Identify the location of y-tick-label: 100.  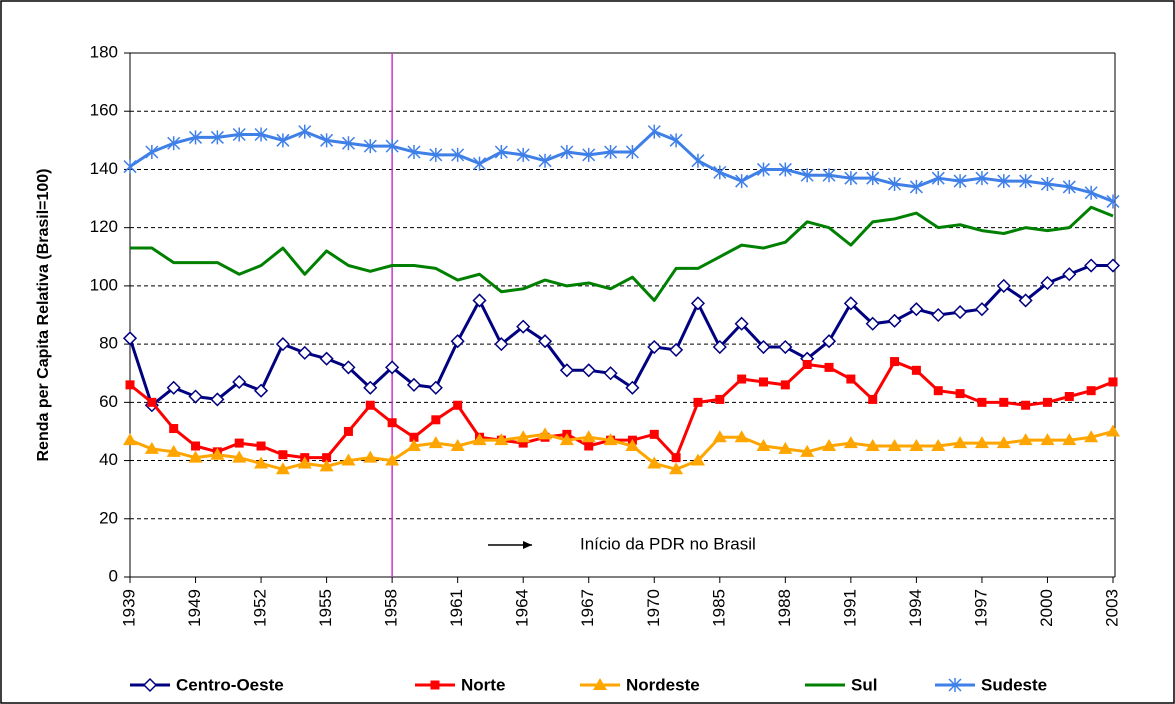
(104, 284).